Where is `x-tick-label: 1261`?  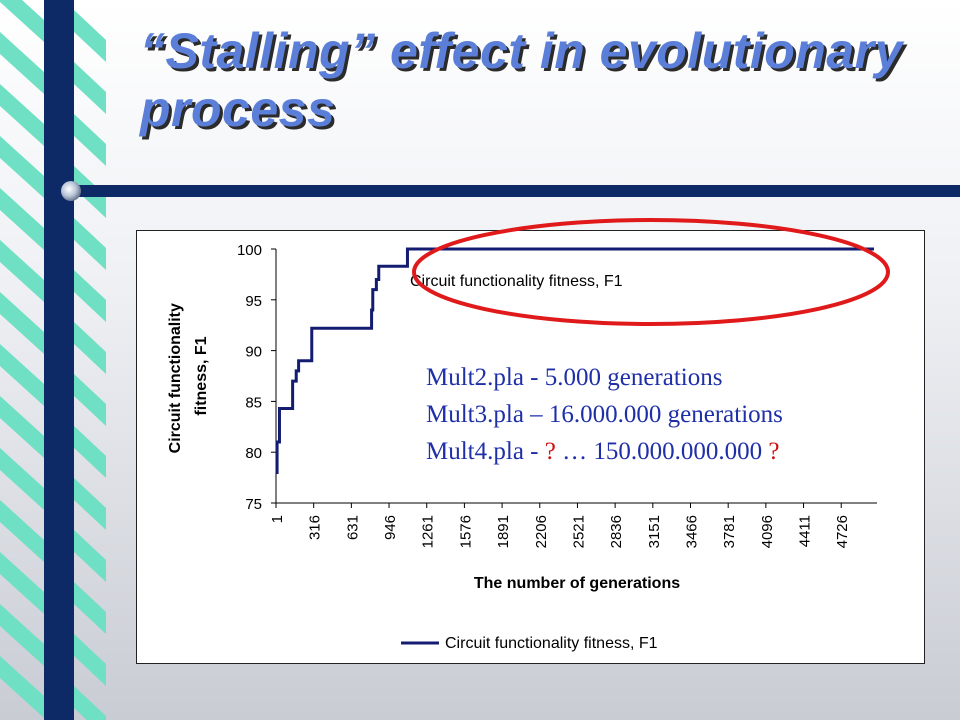 x-tick-label: 1261 is located at coordinates (428, 531).